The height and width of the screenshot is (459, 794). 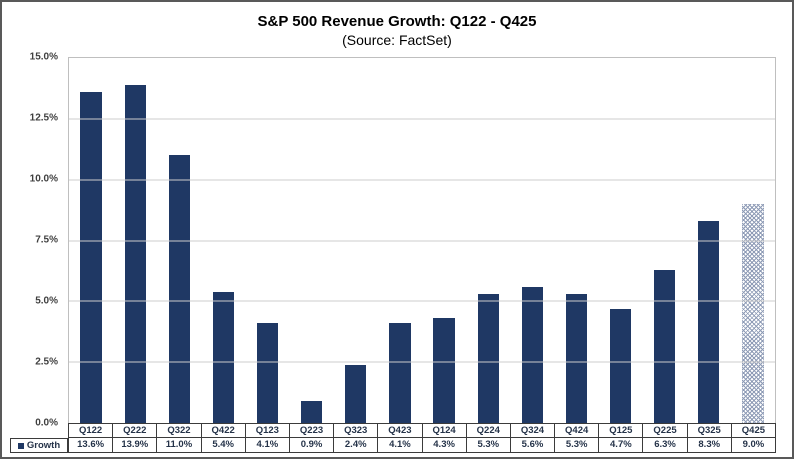 I want to click on table-label-q322: Q322, so click(x=179, y=431).